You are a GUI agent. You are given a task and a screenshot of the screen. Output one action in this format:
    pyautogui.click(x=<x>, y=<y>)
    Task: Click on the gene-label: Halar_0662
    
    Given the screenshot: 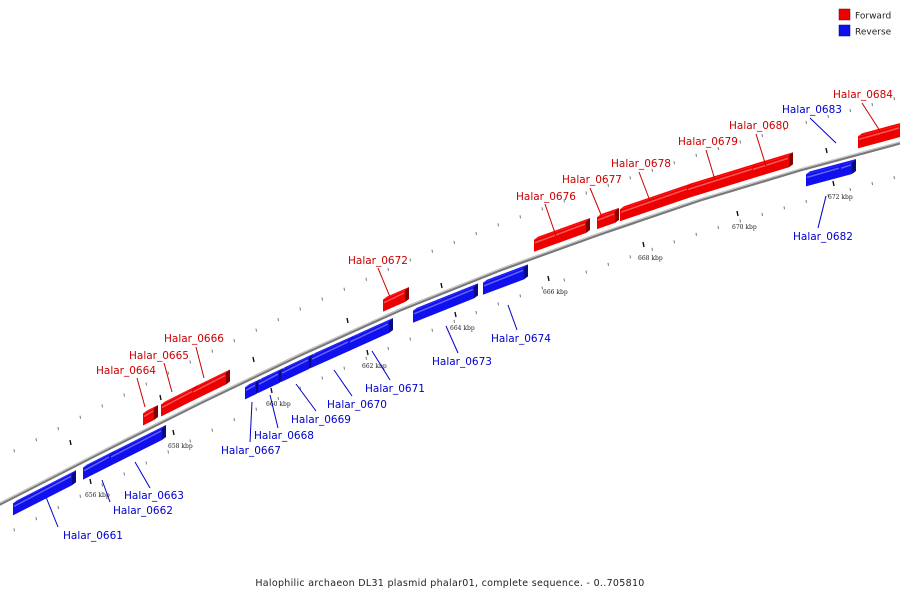 What is the action you would take?
    pyautogui.click(x=143, y=511)
    